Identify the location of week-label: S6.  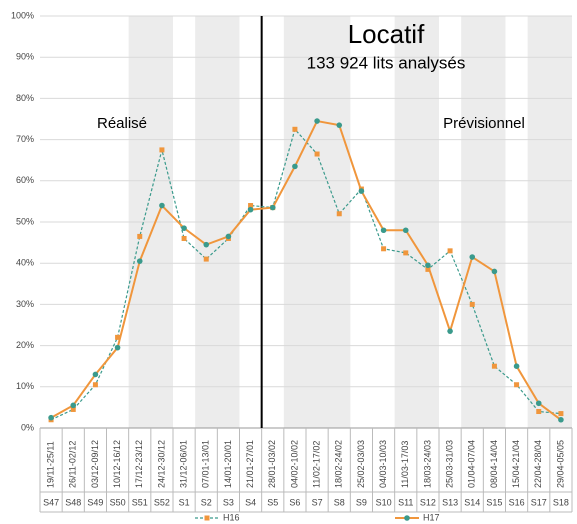
(294, 502).